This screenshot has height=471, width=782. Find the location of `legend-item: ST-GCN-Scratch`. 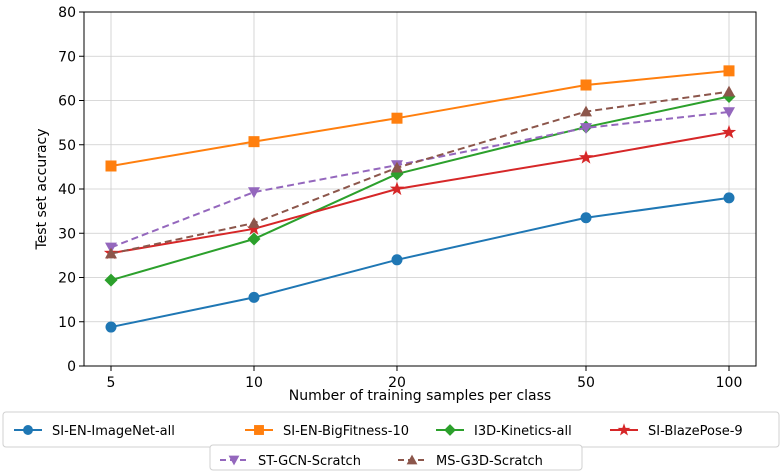

legend-item: ST-GCN-Scratch is located at coordinates (290, 461).